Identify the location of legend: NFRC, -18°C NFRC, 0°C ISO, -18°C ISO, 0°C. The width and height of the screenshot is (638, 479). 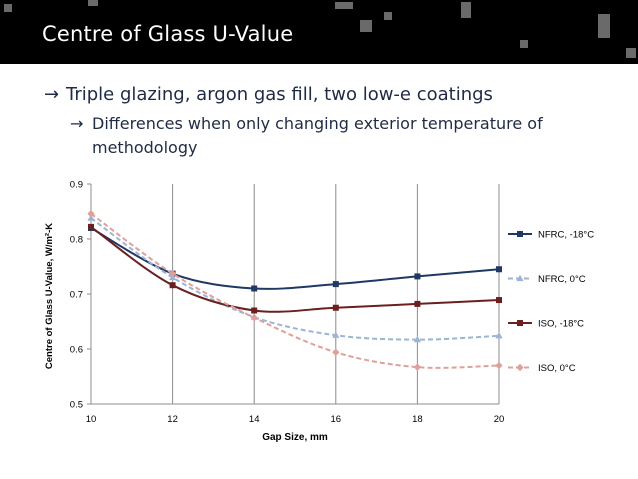
(551, 302).